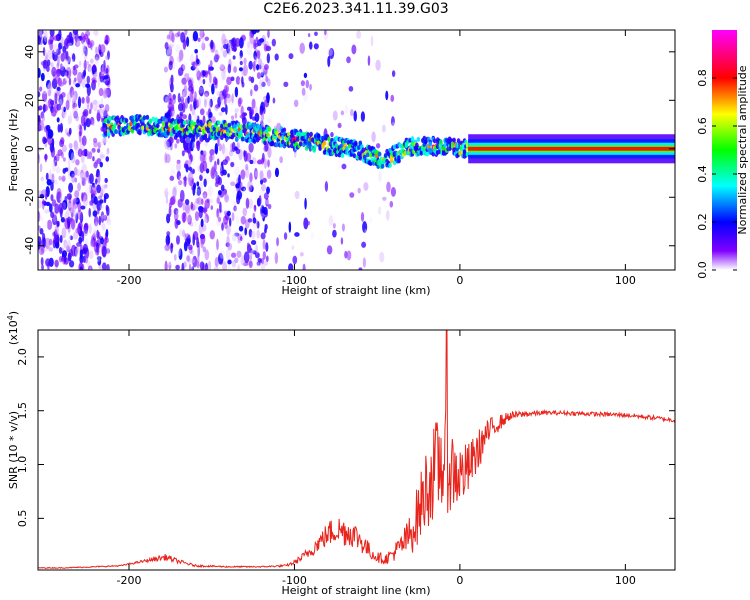  What do you see at coordinates (355, 290) in the screenshot?
I see `top-x-axis-title: Height of straight line (km)` at bounding box center [355, 290].